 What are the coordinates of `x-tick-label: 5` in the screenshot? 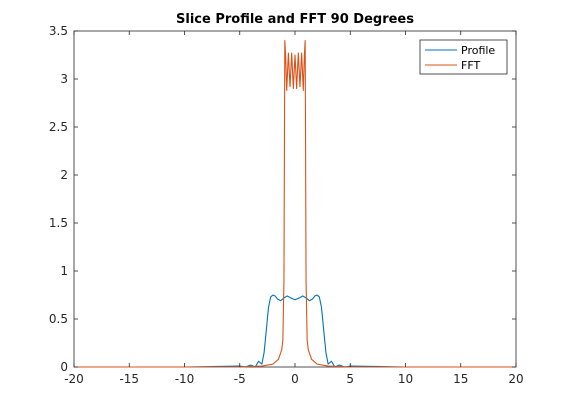 It's located at (350, 379).